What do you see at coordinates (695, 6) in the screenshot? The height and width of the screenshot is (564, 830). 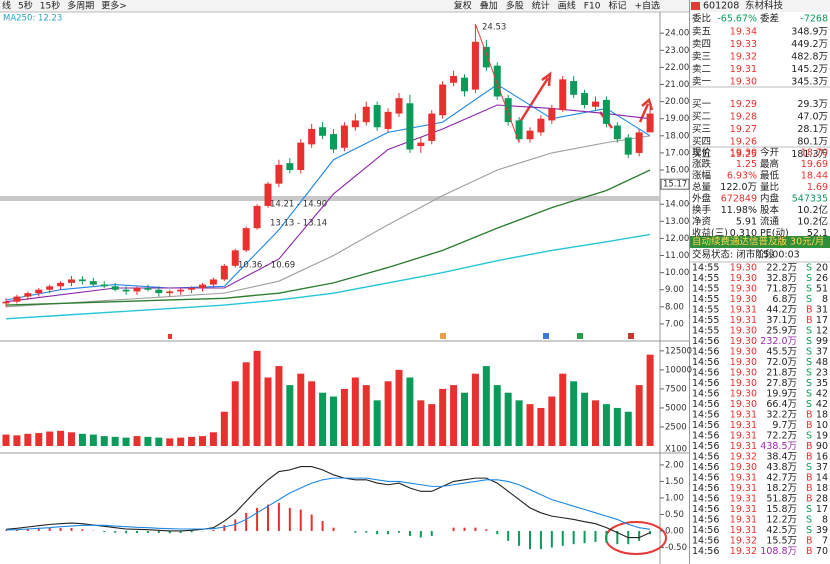 I see `badge` at bounding box center [695, 6].